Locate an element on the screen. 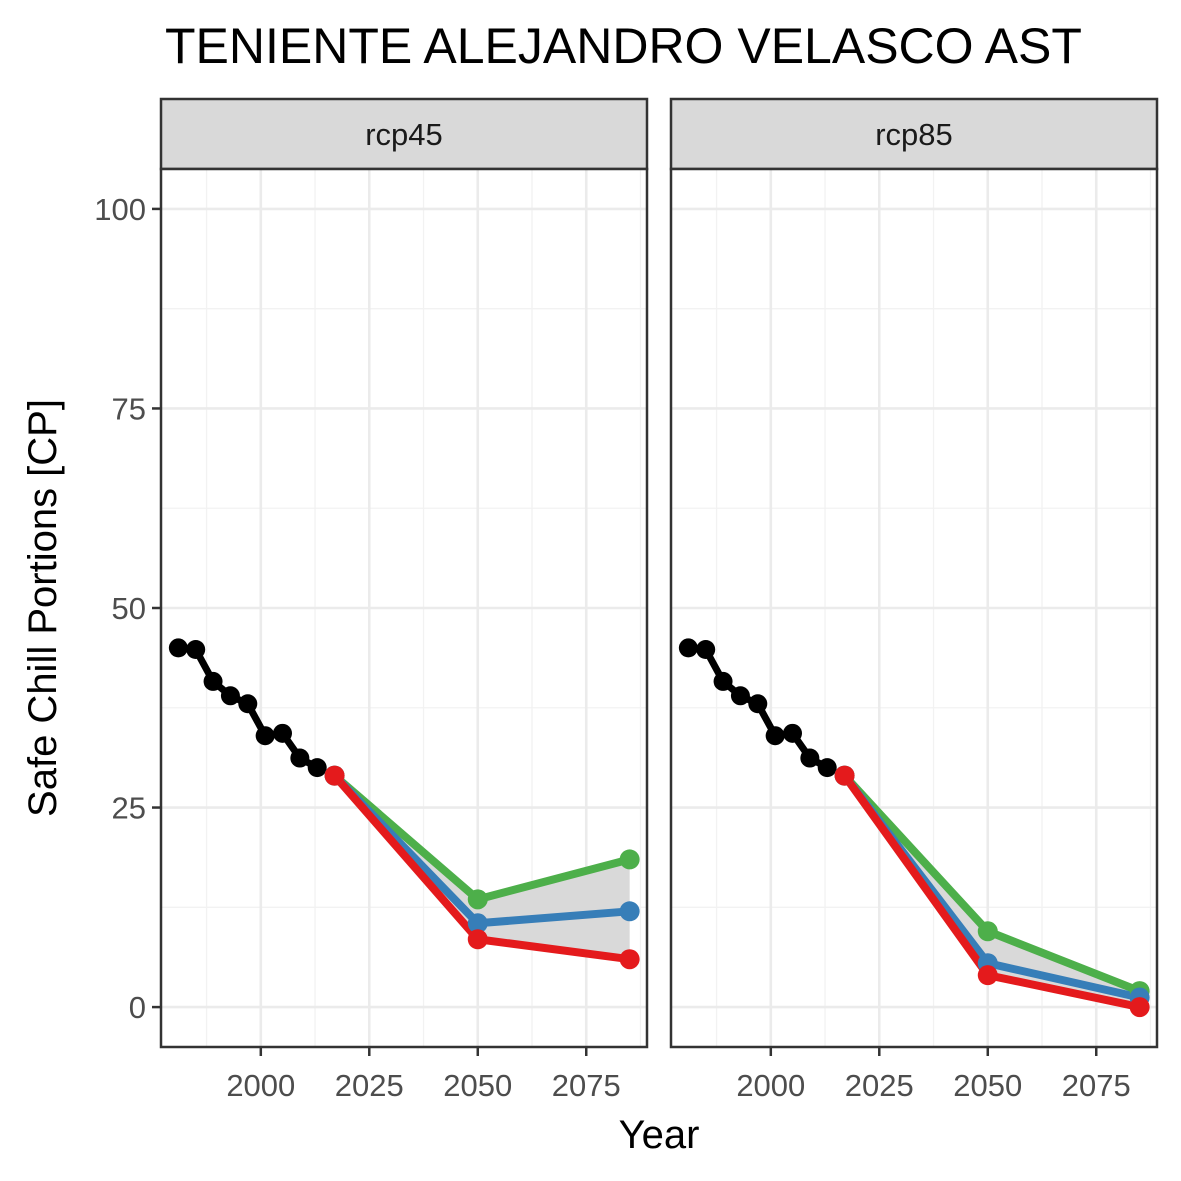 This screenshot has height=1181, width=1181. y-tick-label: 50 is located at coordinates (129, 608).